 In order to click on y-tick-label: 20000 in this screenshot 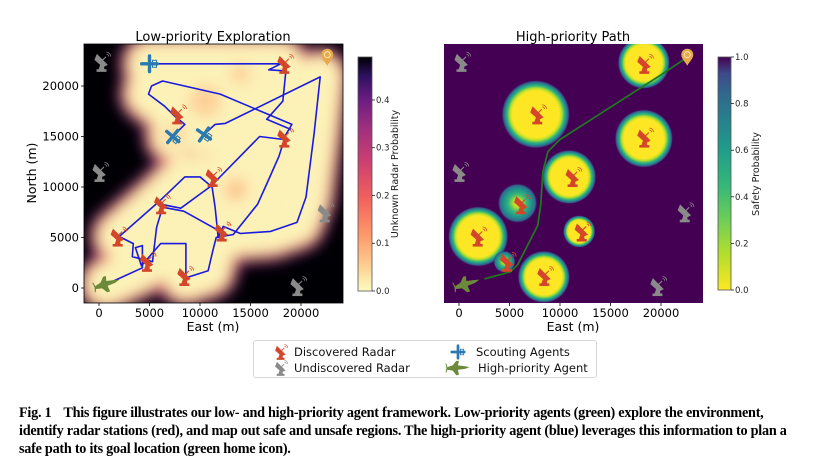, I will do `click(60, 86)`.